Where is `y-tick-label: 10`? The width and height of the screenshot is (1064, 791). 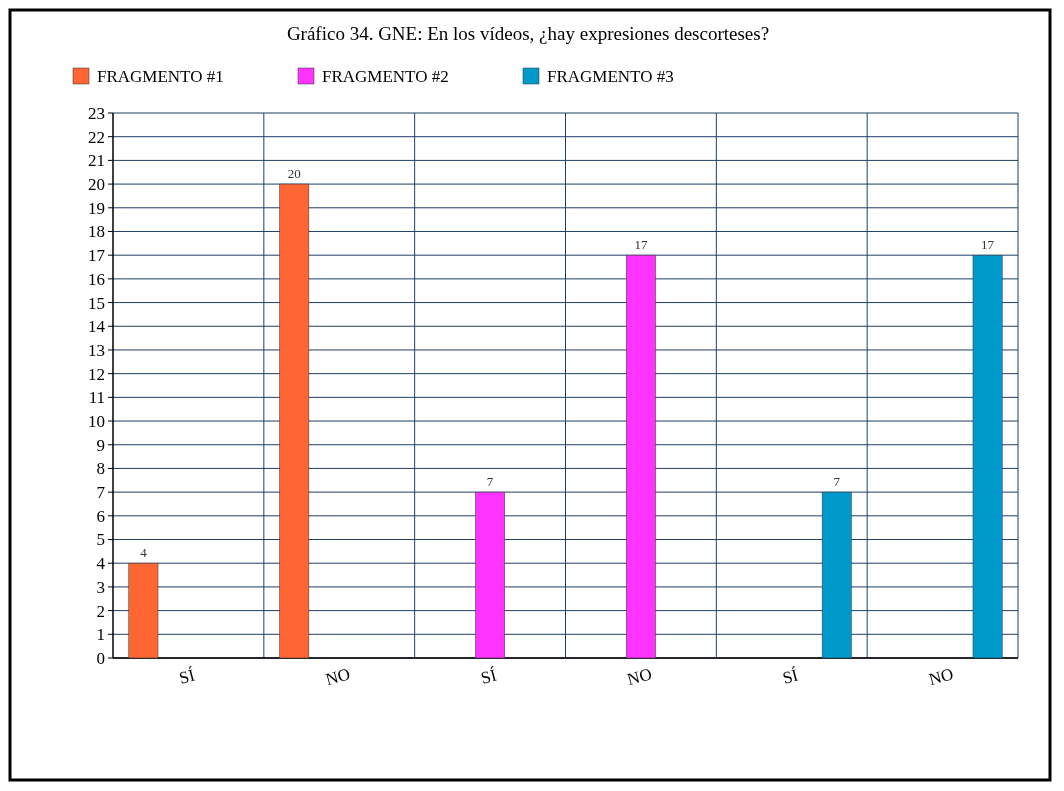
y-tick-label: 10 is located at coordinates (96, 421).